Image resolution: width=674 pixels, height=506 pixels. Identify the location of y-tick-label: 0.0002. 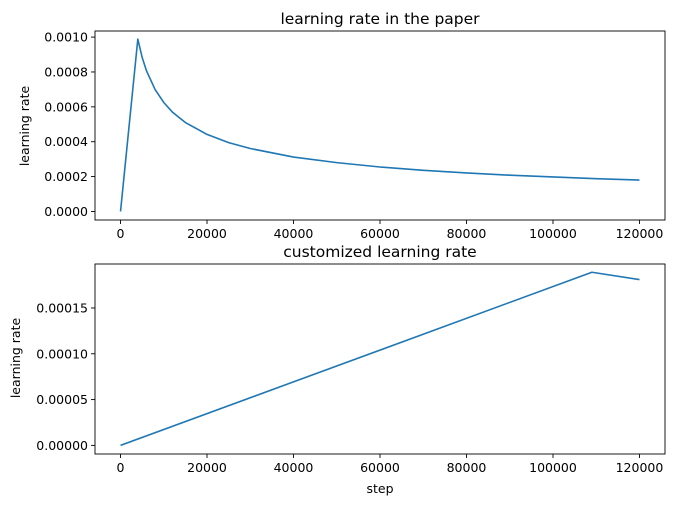
(66, 176).